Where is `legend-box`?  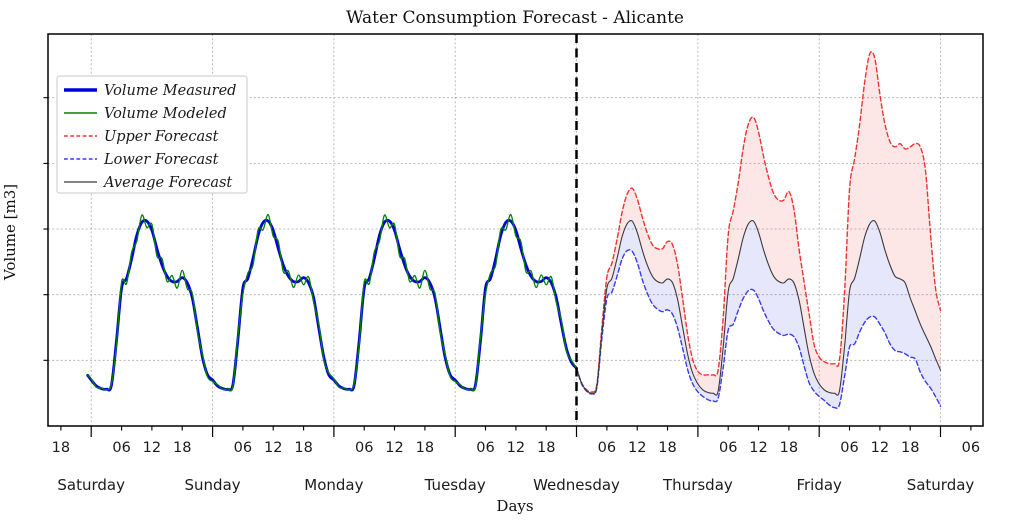
legend-box is located at coordinates (152, 134).